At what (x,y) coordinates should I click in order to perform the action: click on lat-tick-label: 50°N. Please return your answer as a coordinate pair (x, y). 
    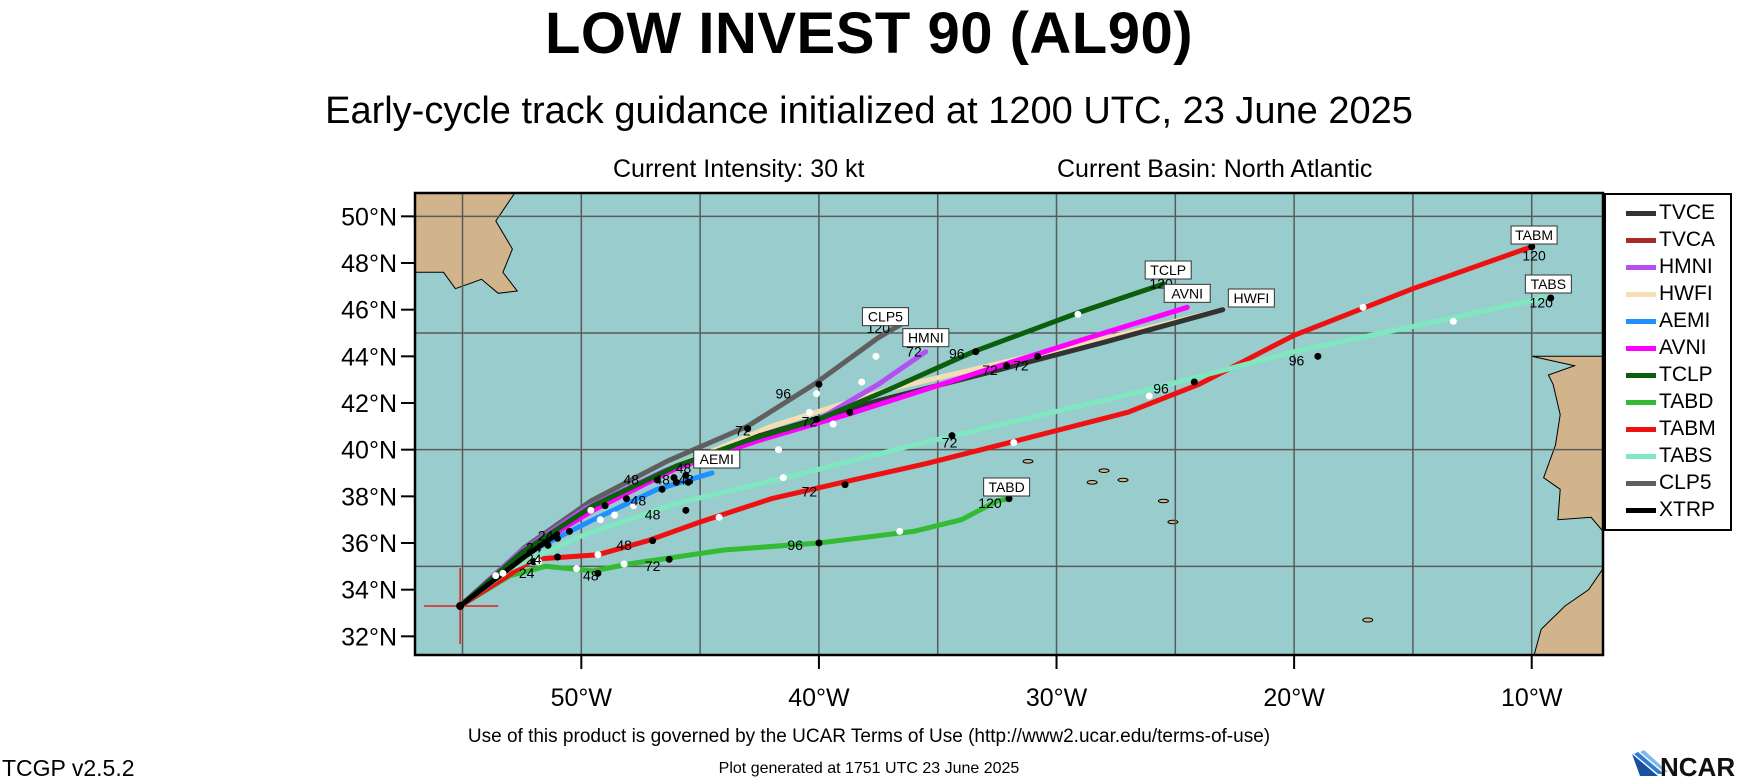
    Looking at the image, I should click on (369, 217).